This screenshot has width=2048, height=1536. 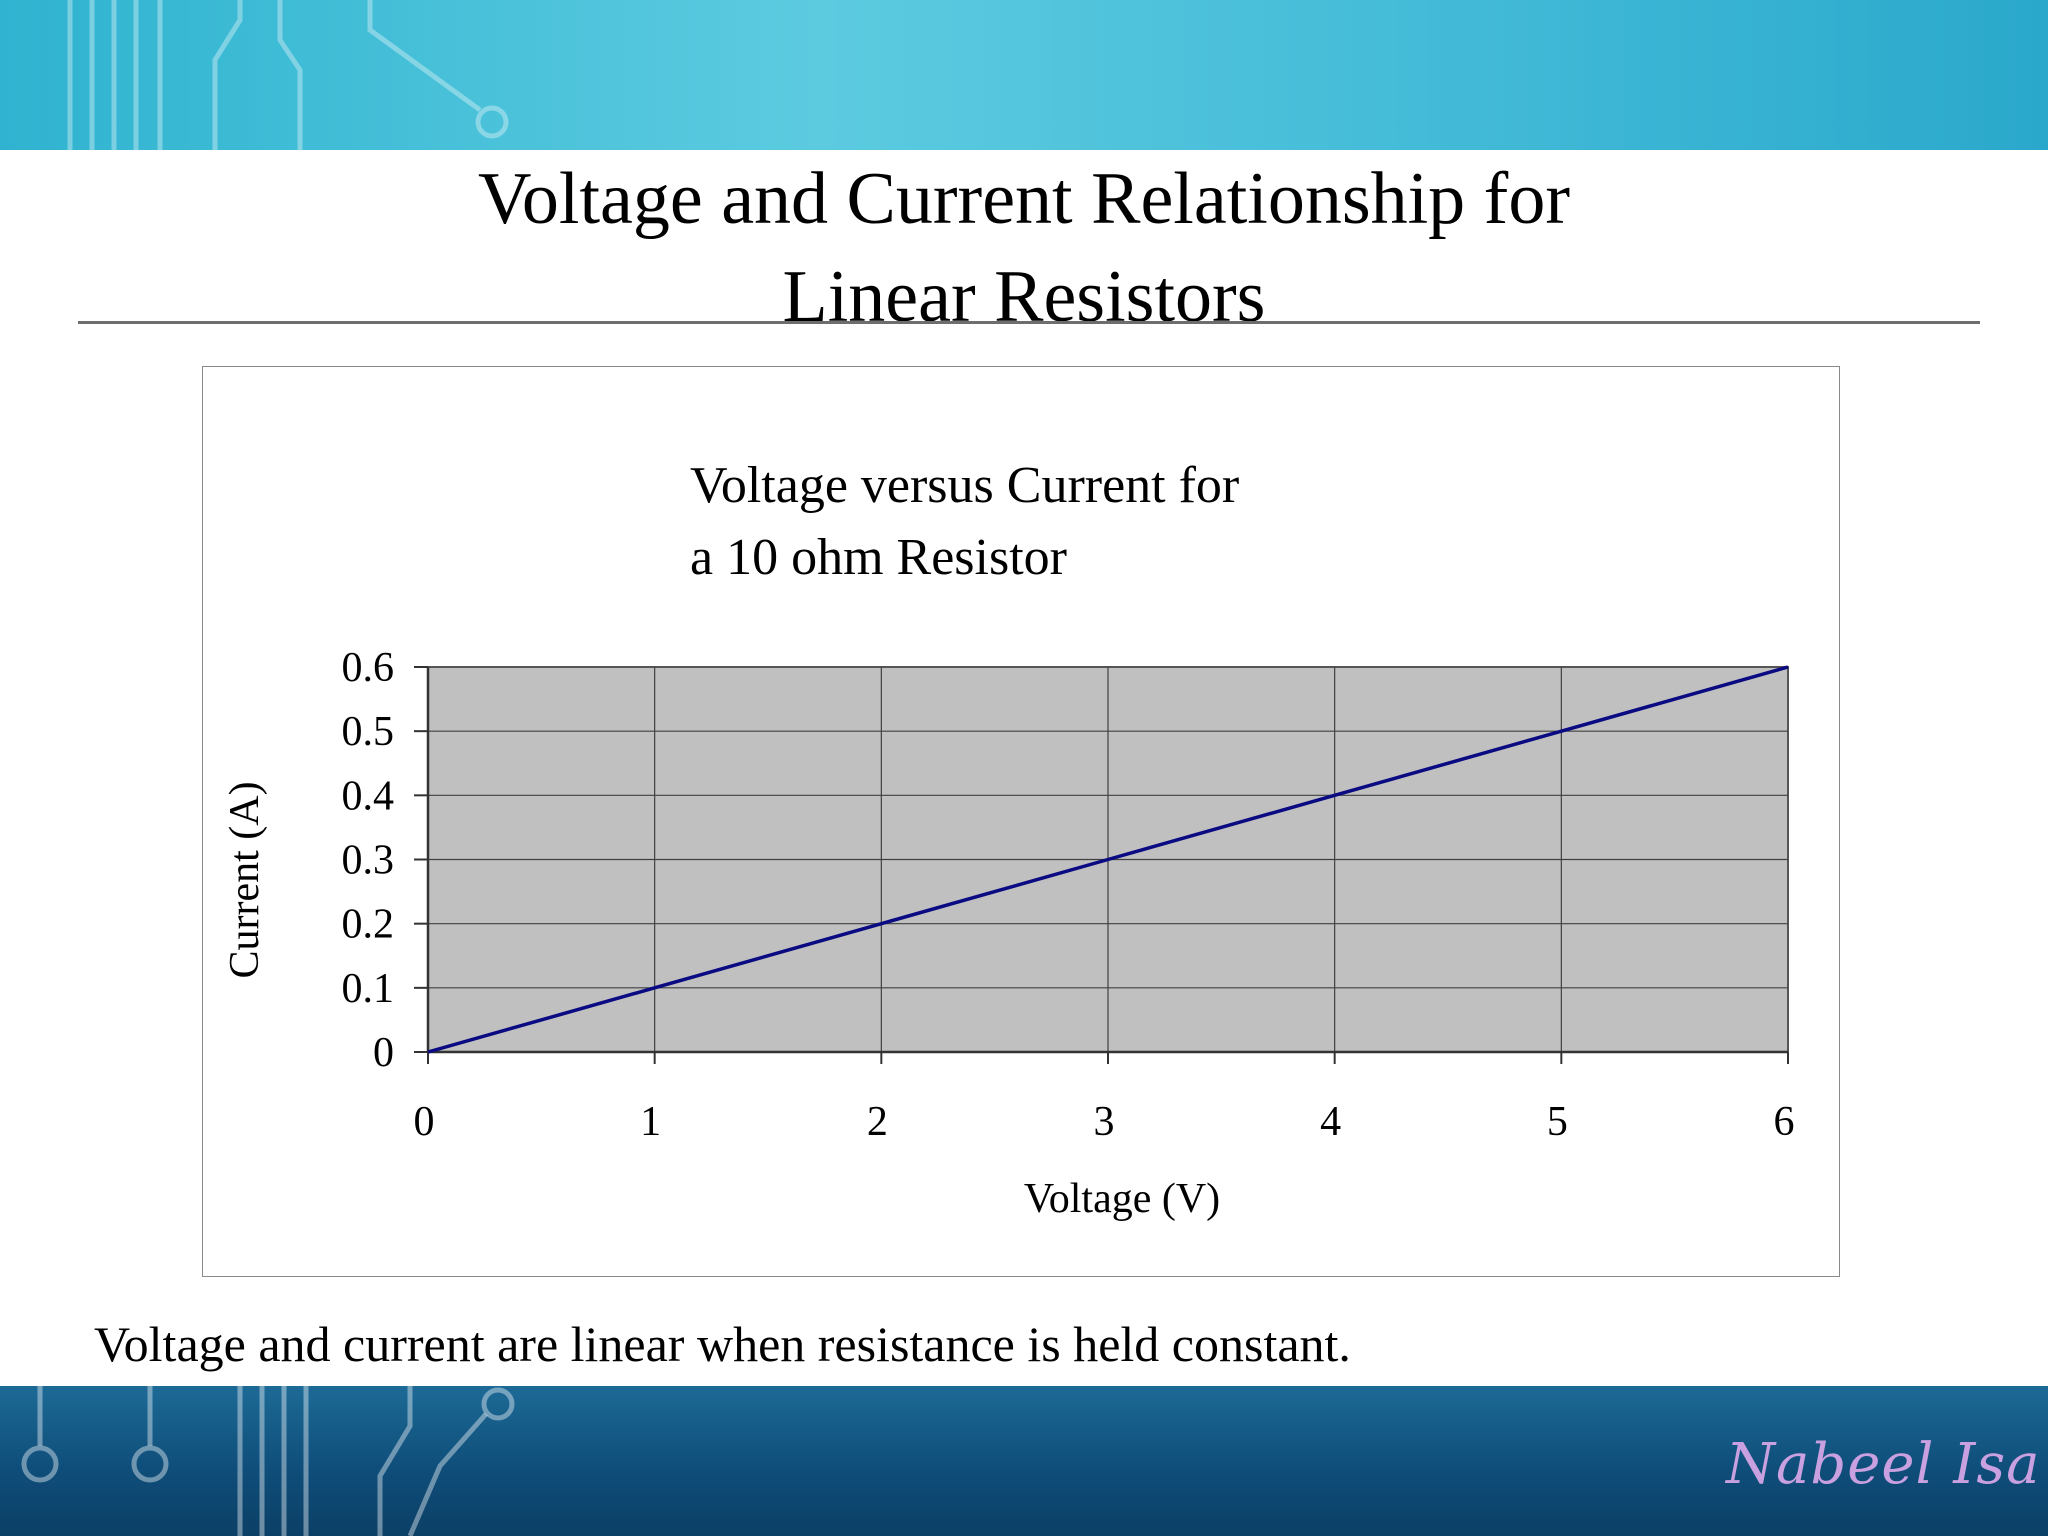 I want to click on x-axis-label: Voltage (V), so click(x=1122, y=1199).